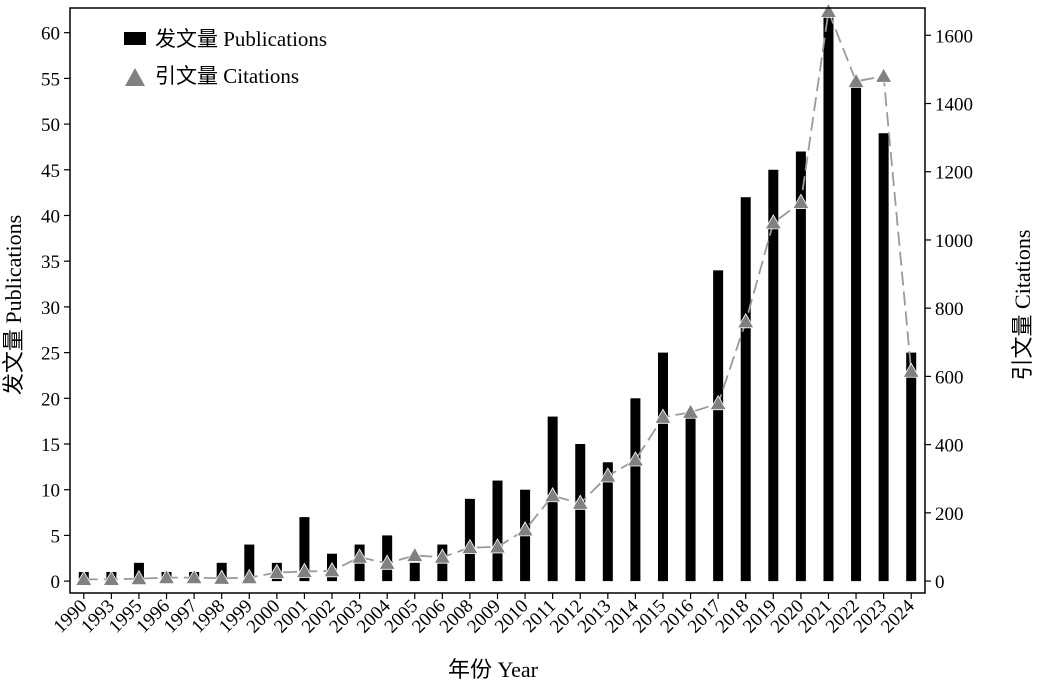 This screenshot has width=1037, height=684. Describe the element at coordinates (690, 499) in the screenshot. I see `bar-2016` at that location.